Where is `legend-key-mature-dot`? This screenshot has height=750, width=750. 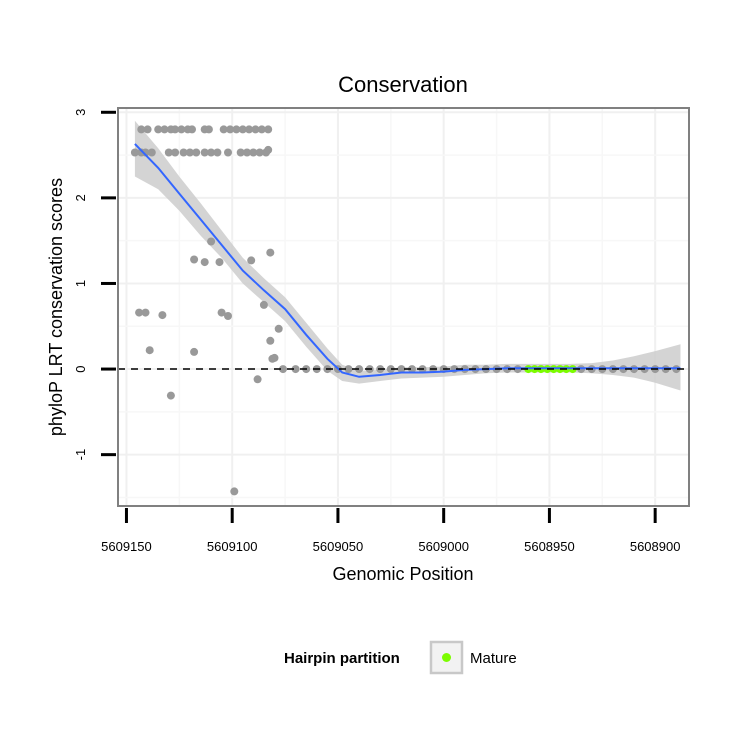 legend-key-mature-dot is located at coordinates (446, 657).